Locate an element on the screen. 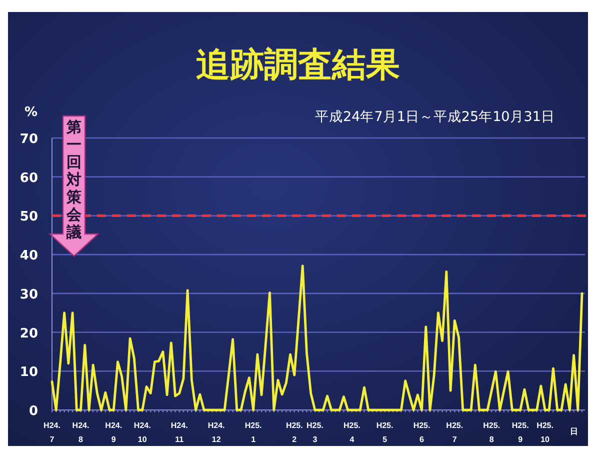 The height and width of the screenshot is (450, 595). x-tick-label: H24.7 is located at coordinates (52, 432).